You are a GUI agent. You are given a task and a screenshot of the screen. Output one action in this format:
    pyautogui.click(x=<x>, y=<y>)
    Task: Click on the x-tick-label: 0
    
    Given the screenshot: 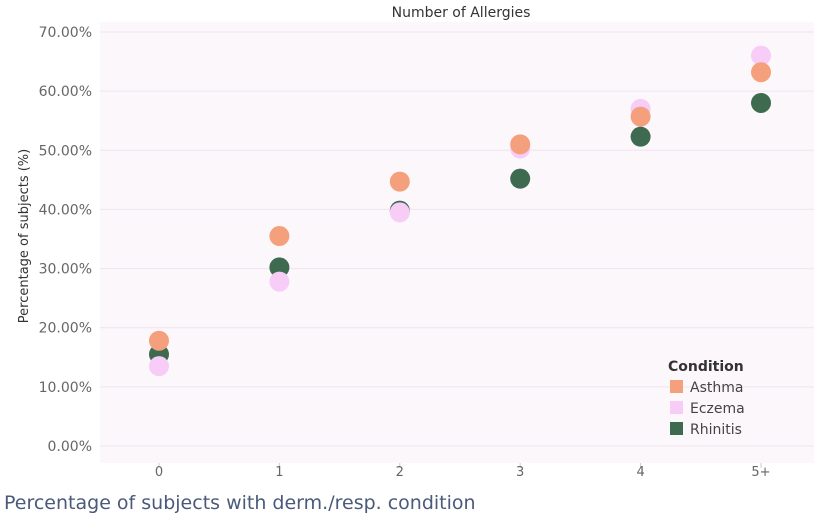 What is the action you would take?
    pyautogui.click(x=159, y=472)
    